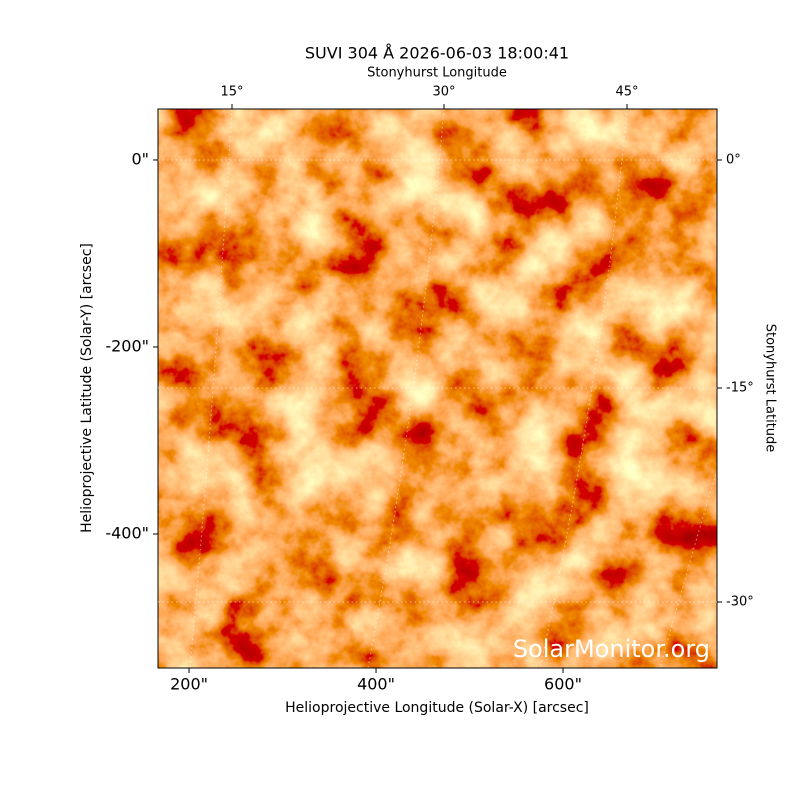 The height and width of the screenshot is (800, 800). I want to click on y-tick-label: -200", so click(127, 345).